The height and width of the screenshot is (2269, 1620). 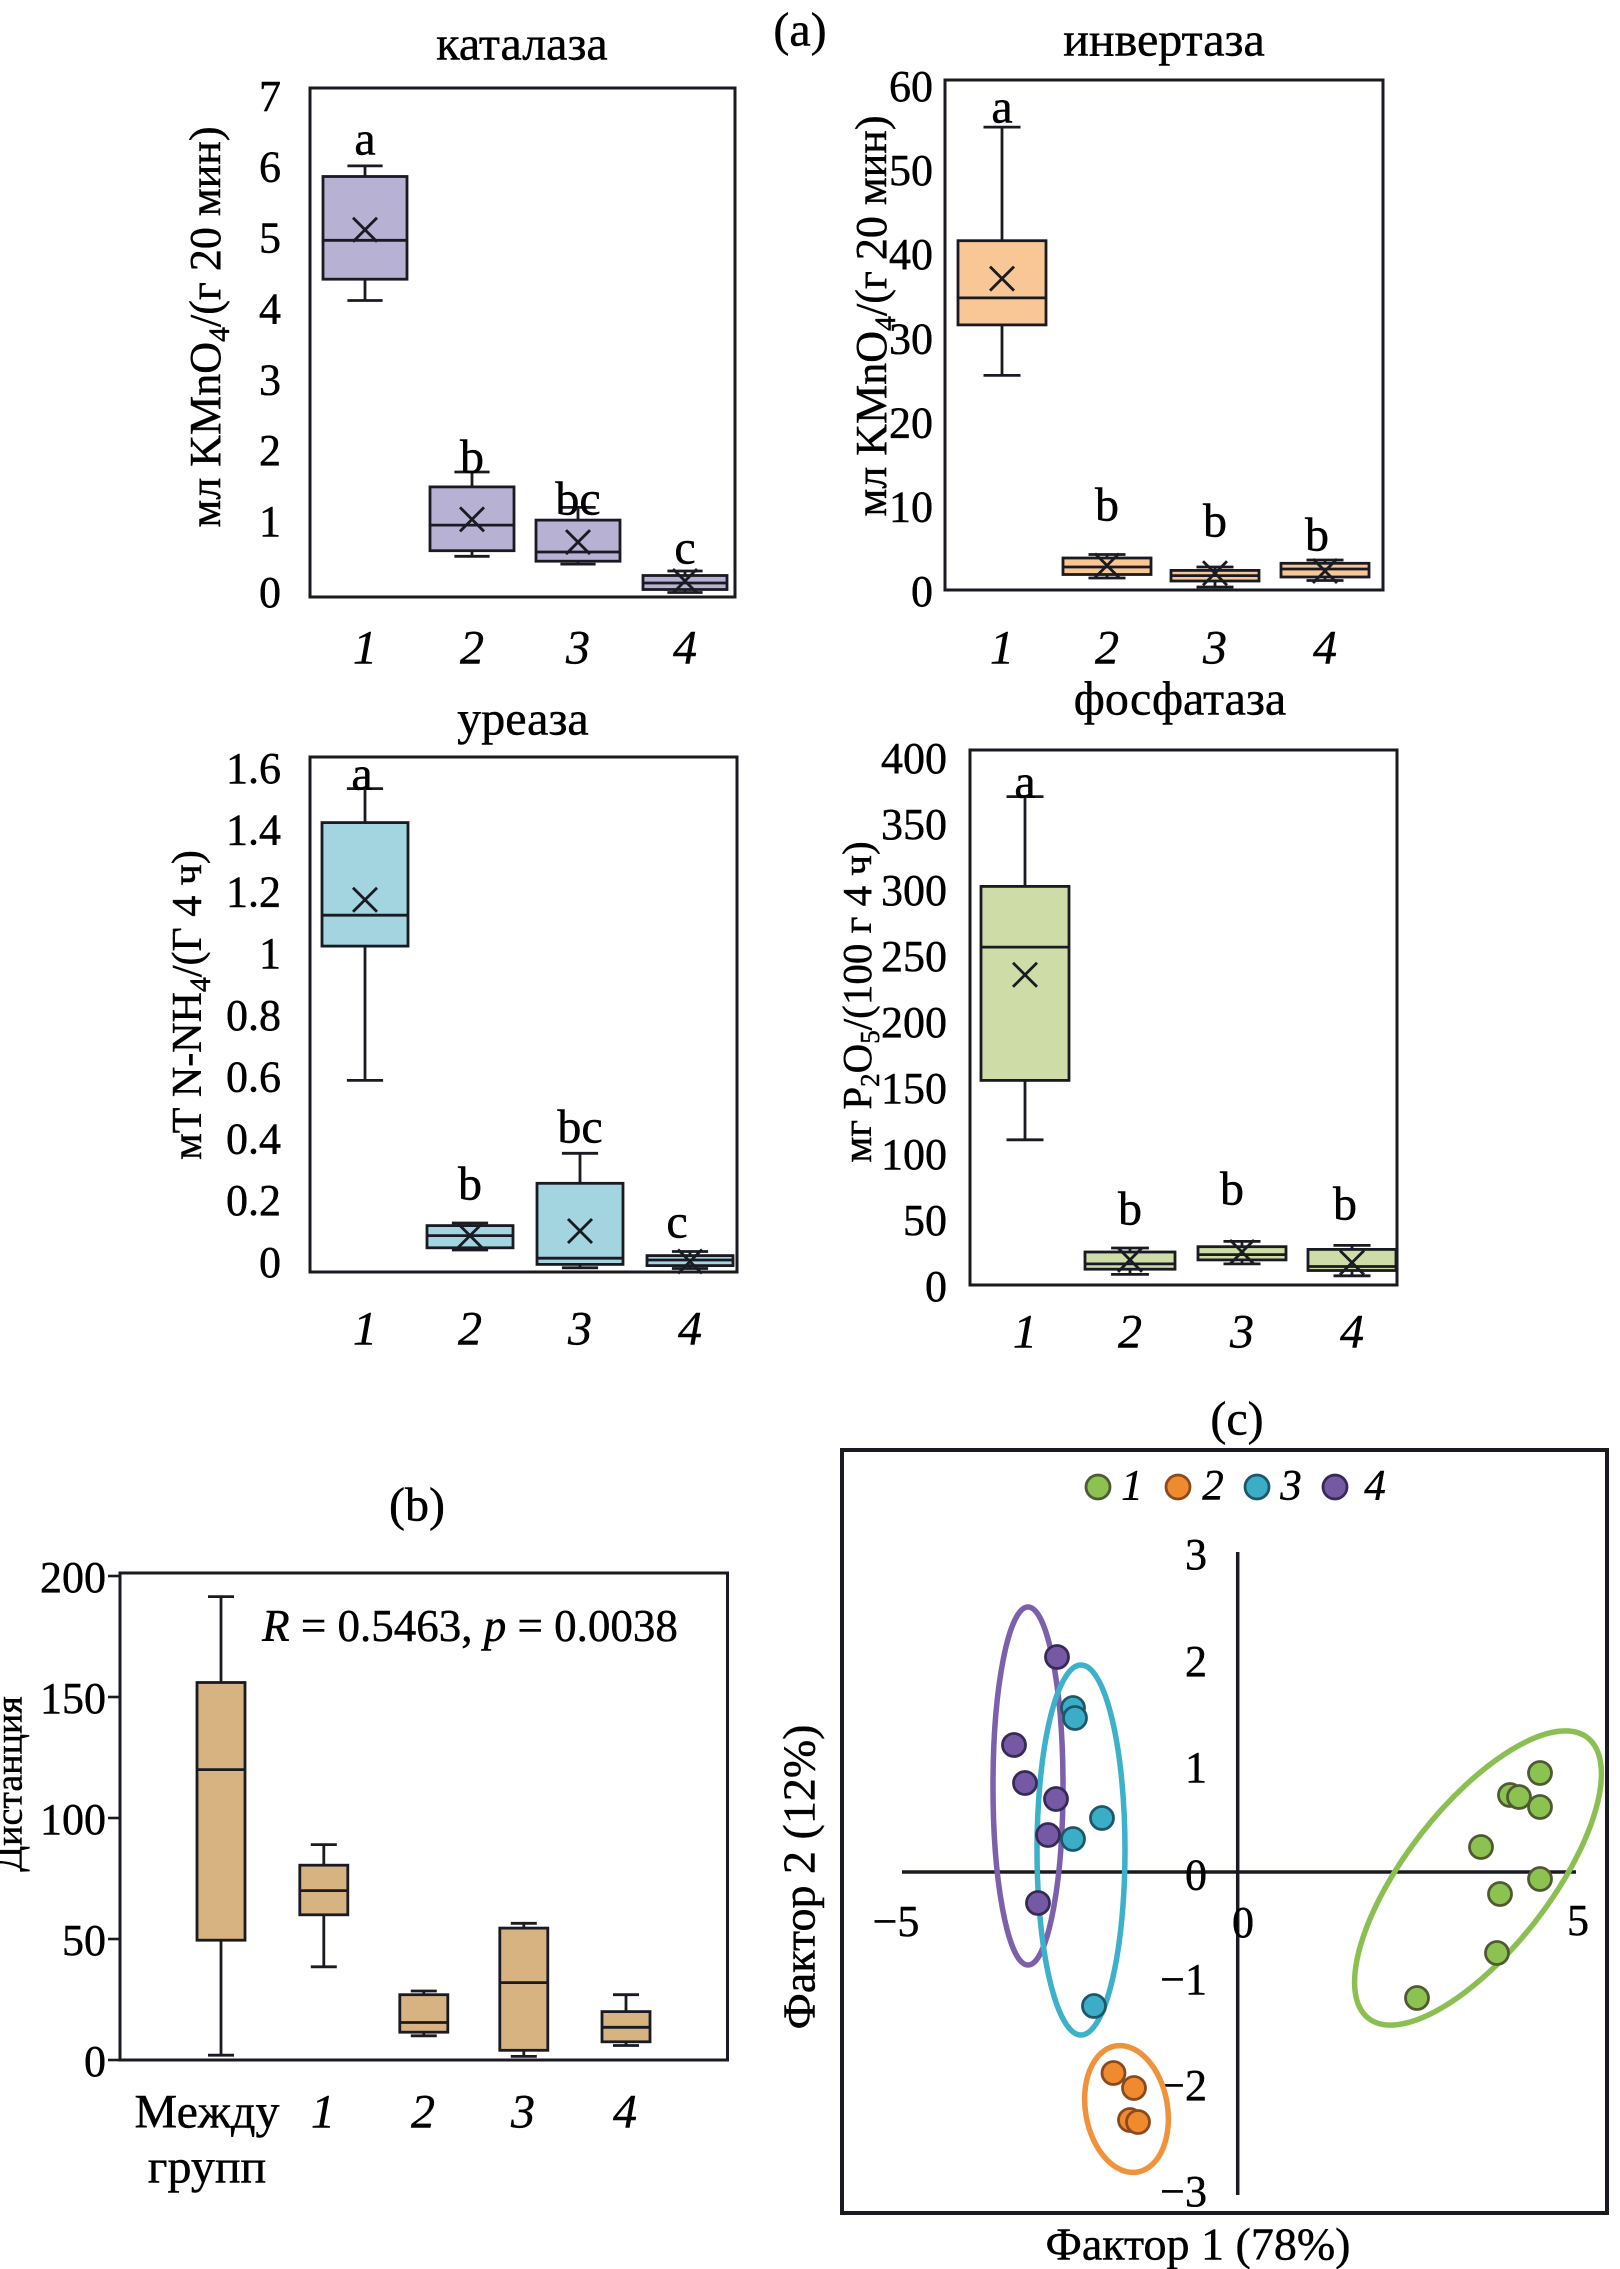 What do you see at coordinates (799, 29) in the screenshot?
I see `svg-text: (a)` at bounding box center [799, 29].